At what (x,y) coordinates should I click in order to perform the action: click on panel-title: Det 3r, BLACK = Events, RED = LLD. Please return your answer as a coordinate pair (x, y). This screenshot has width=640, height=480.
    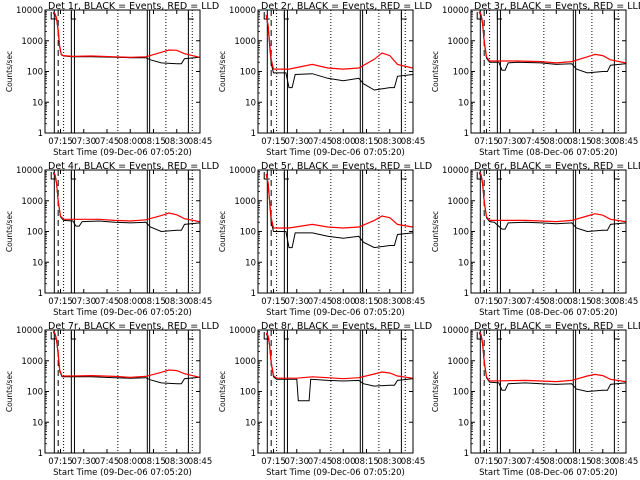
    Looking at the image, I should click on (557, 6).